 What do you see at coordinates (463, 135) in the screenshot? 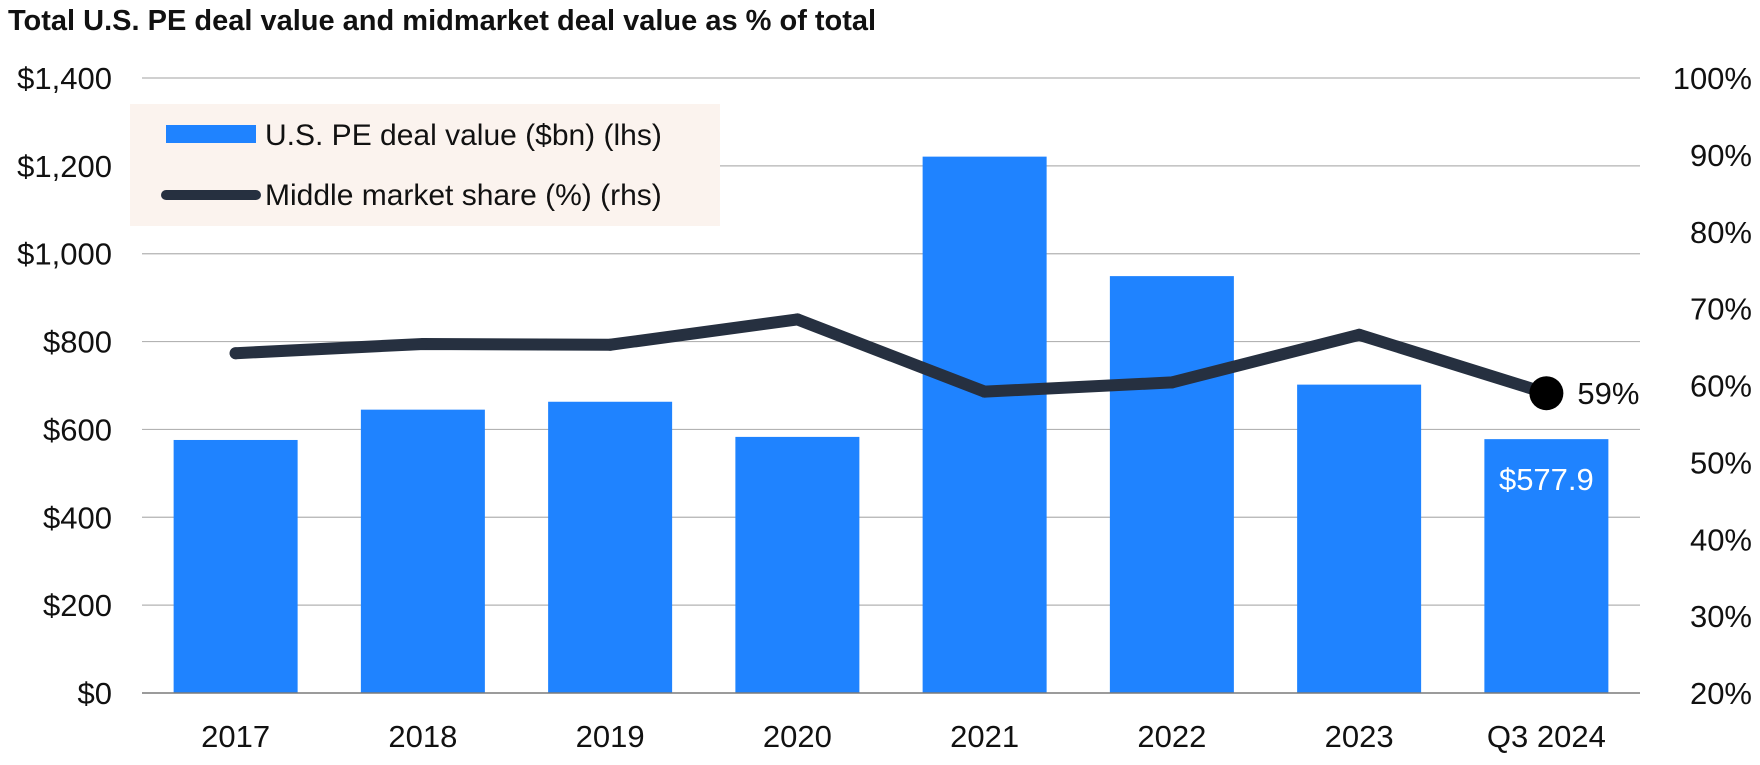
I see `legend-label-bar: U.S. PE deal value ($bn) (lhs)` at bounding box center [463, 135].